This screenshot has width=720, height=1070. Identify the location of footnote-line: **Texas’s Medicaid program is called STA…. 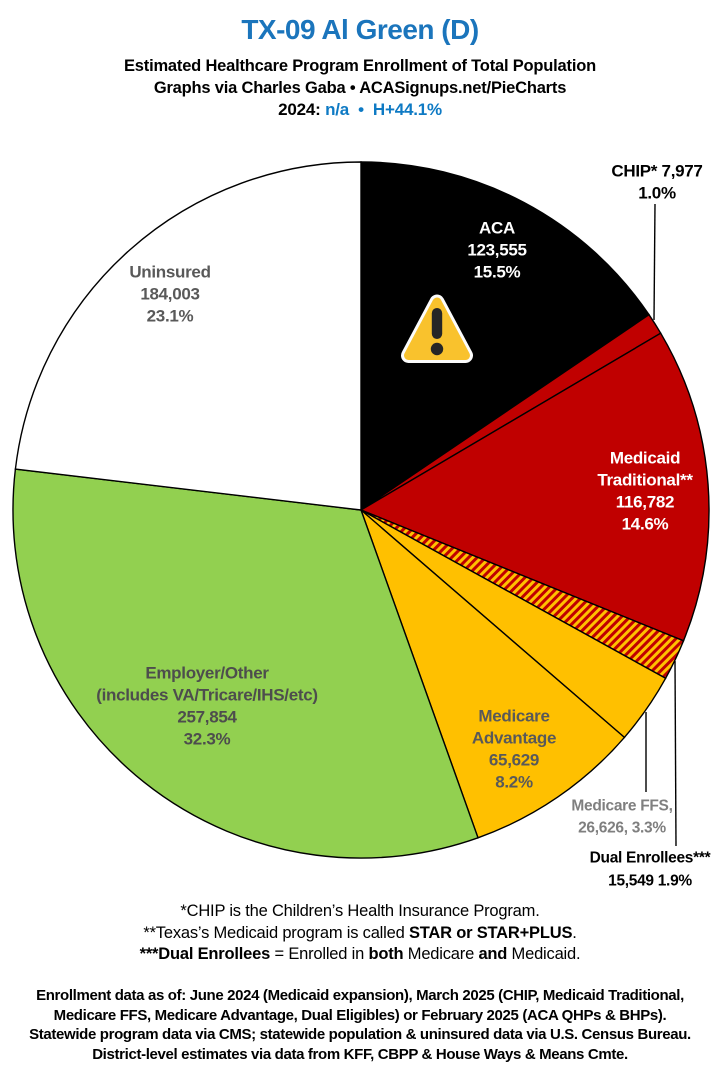
(360, 934).